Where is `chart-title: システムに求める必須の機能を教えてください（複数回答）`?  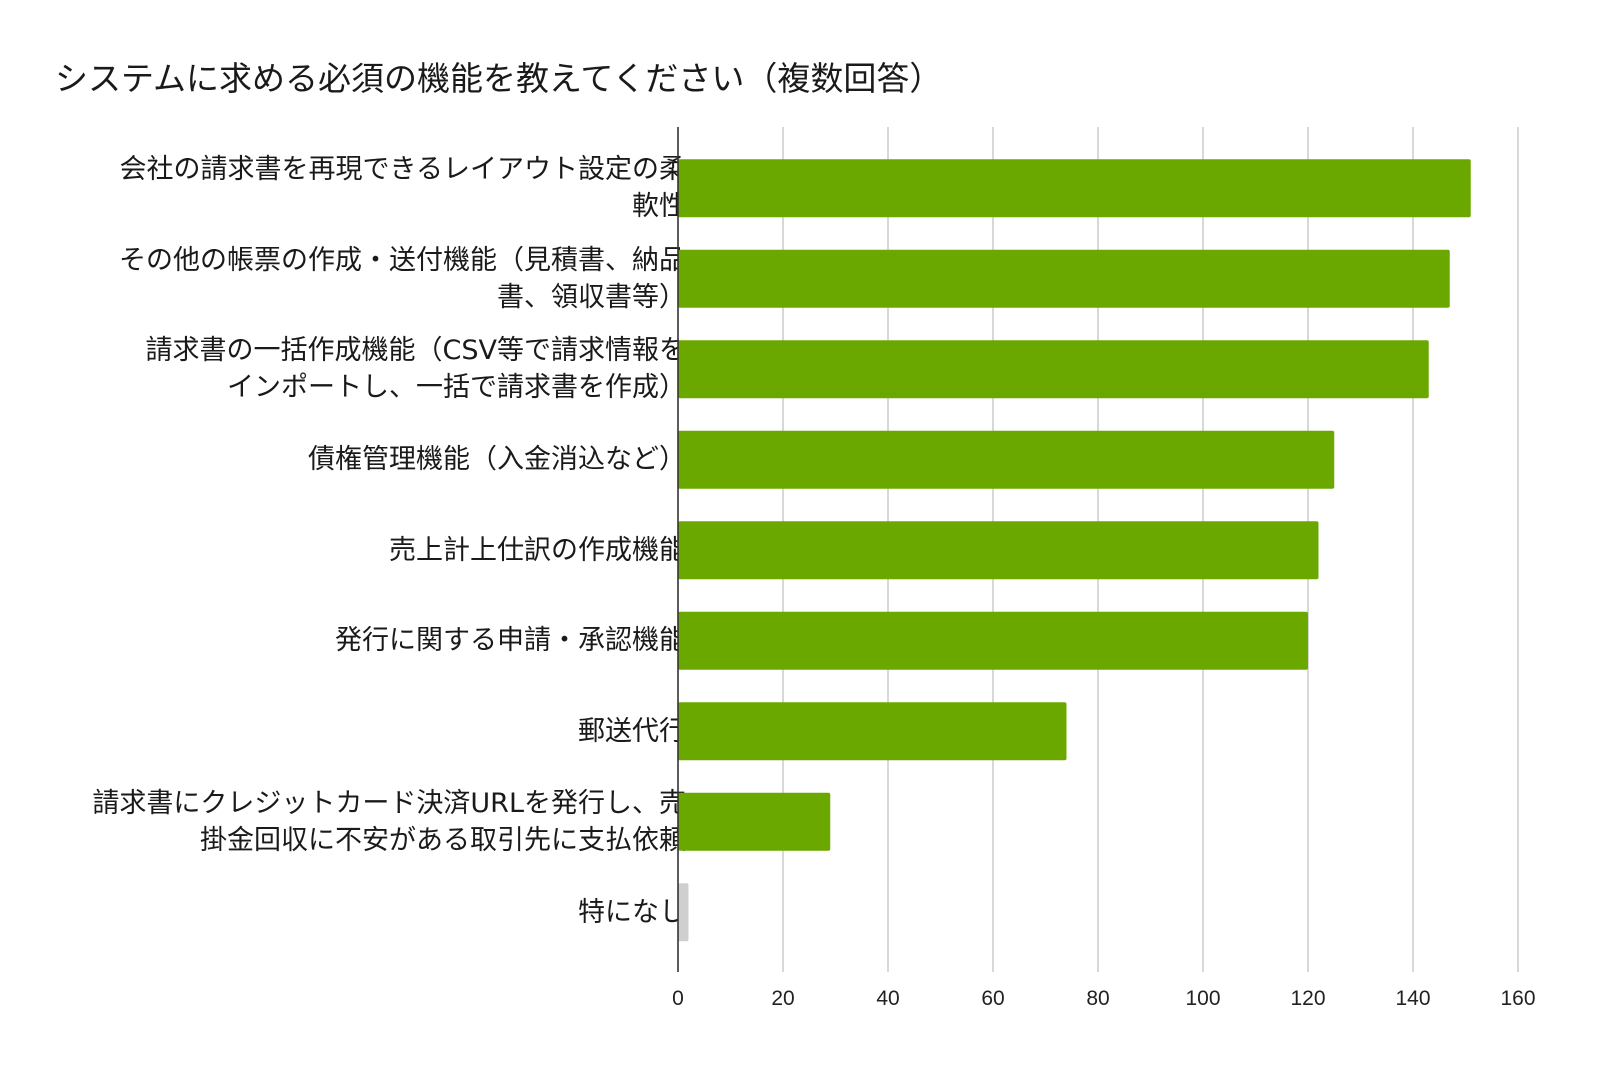
chart-title: システムに求める必須の機能を教えてください（複数回答） is located at coordinates (499, 78).